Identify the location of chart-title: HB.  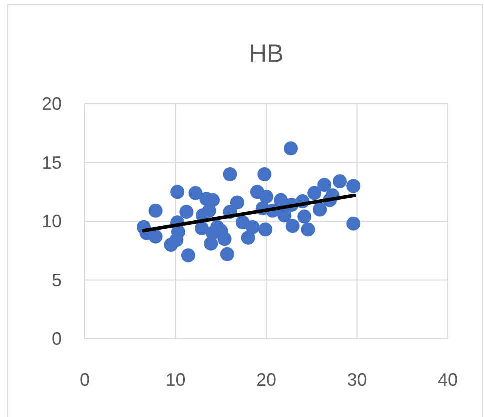
(266, 54).